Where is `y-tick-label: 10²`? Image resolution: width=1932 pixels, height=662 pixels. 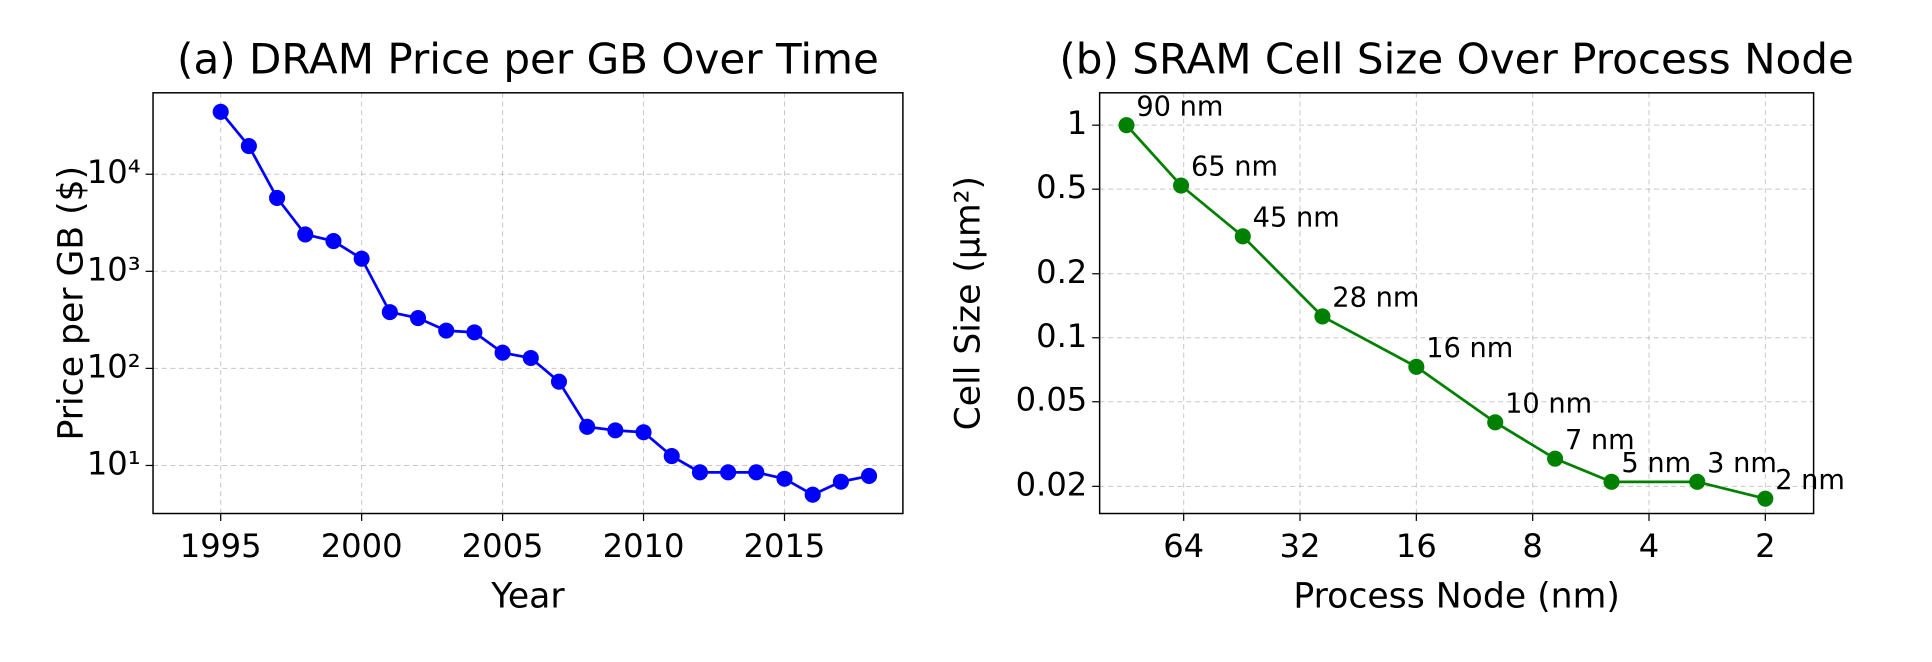 y-tick-label: 10² is located at coordinates (114, 366).